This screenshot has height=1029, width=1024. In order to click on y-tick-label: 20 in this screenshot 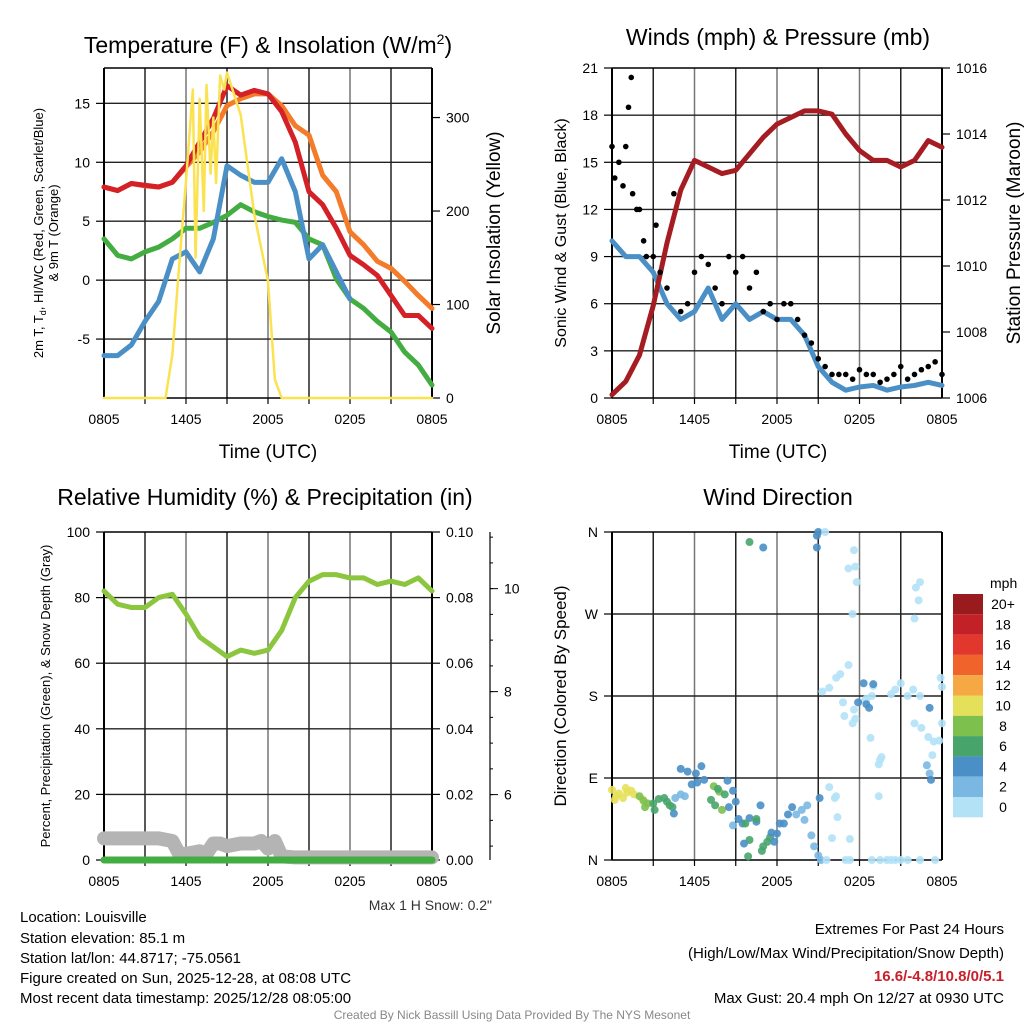, I will do `click(82, 794)`.